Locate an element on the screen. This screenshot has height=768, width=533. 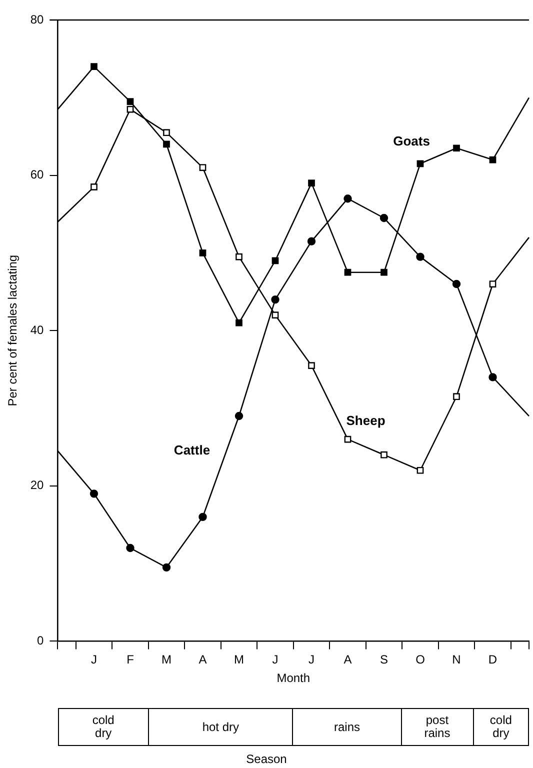
series-label: Cattle is located at coordinates (192, 450).